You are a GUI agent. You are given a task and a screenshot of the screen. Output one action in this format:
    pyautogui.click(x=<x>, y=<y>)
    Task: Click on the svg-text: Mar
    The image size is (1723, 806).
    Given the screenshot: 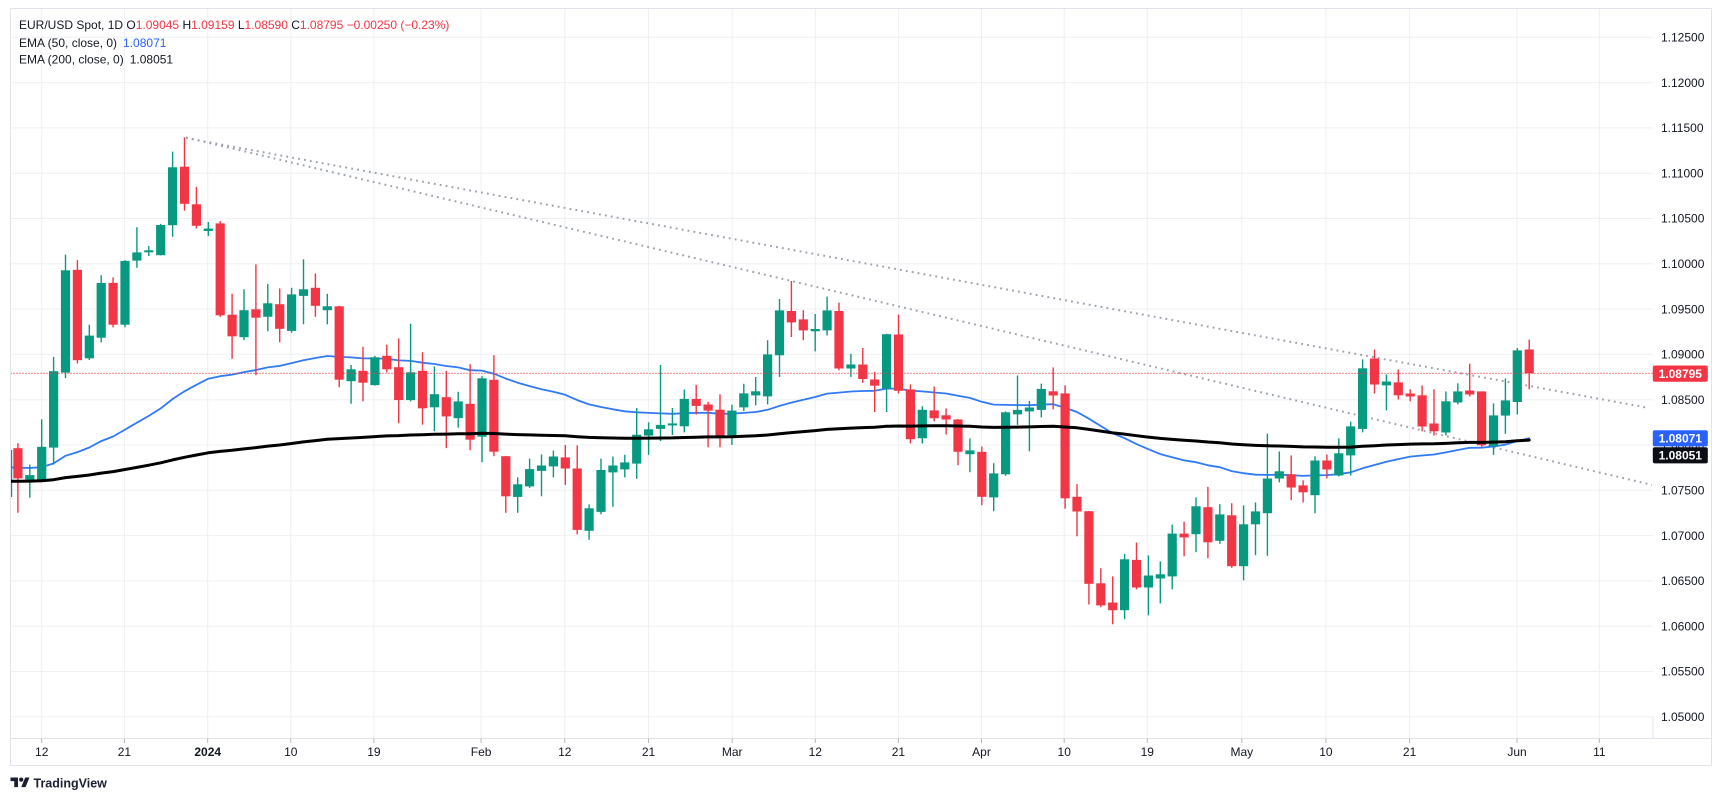 What is the action you would take?
    pyautogui.click(x=732, y=752)
    